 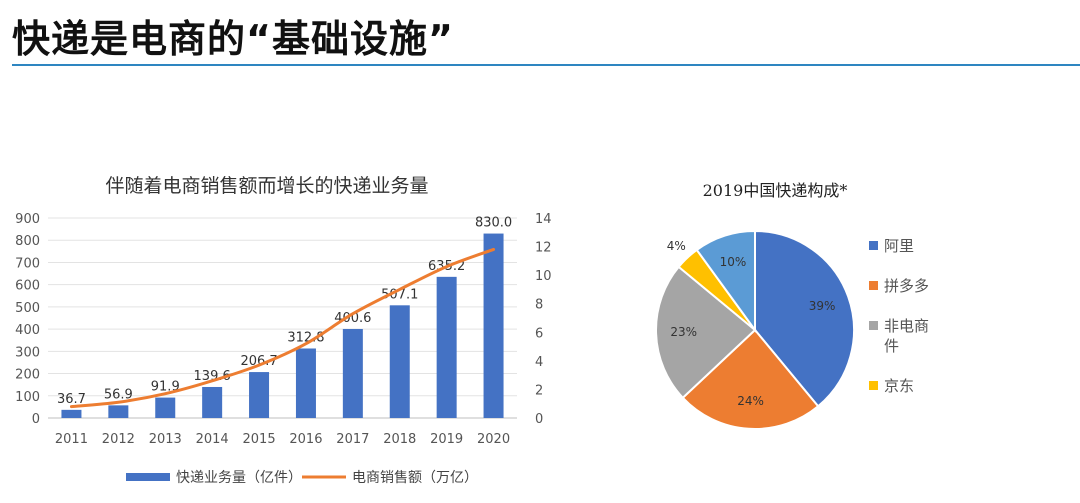 What do you see at coordinates (899, 386) in the screenshot?
I see `pie-legend-label: 京东` at bounding box center [899, 386].